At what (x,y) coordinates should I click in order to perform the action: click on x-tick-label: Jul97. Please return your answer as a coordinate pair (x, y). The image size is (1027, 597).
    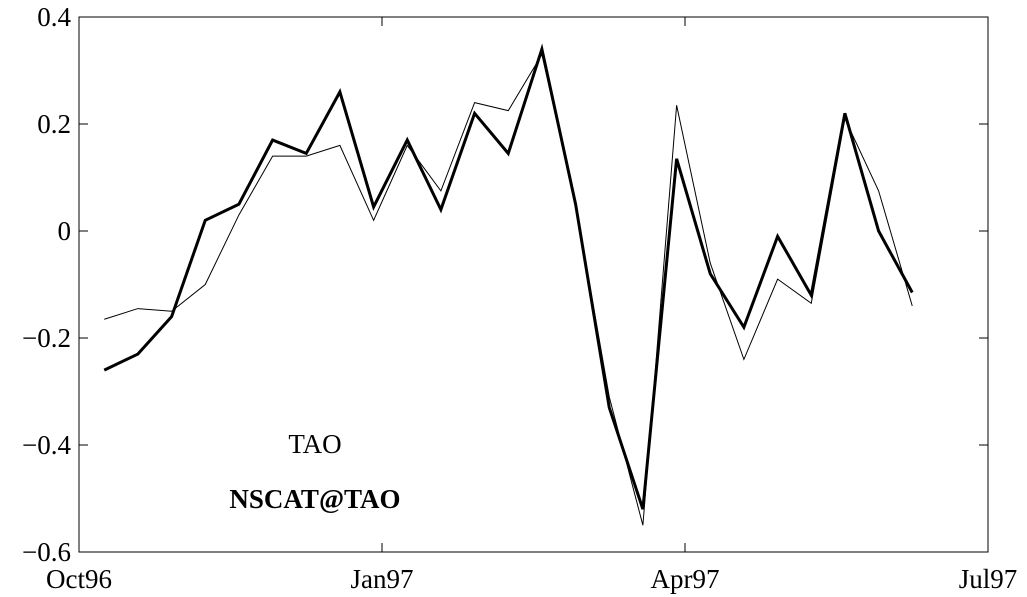
    Looking at the image, I should click on (988, 579).